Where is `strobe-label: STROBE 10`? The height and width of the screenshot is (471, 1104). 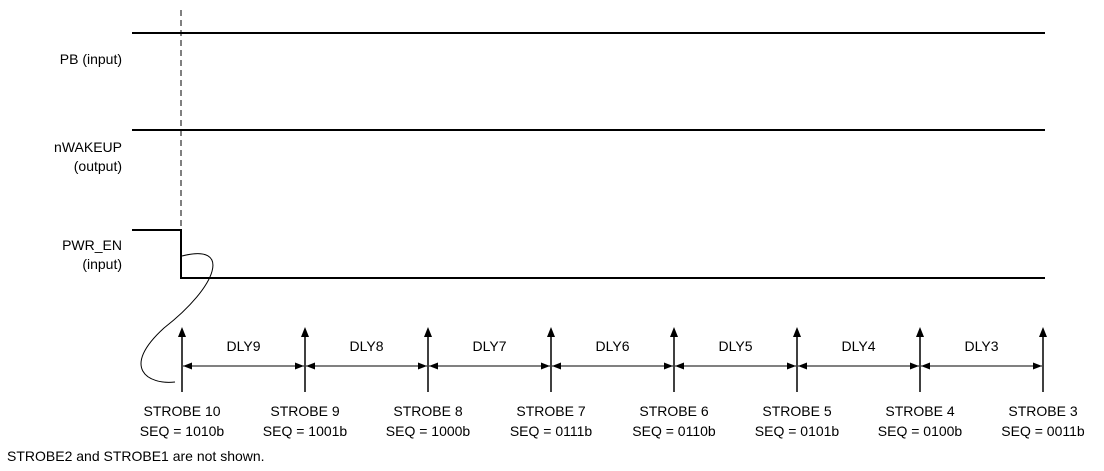 strobe-label: STROBE 10 is located at coordinates (181, 411).